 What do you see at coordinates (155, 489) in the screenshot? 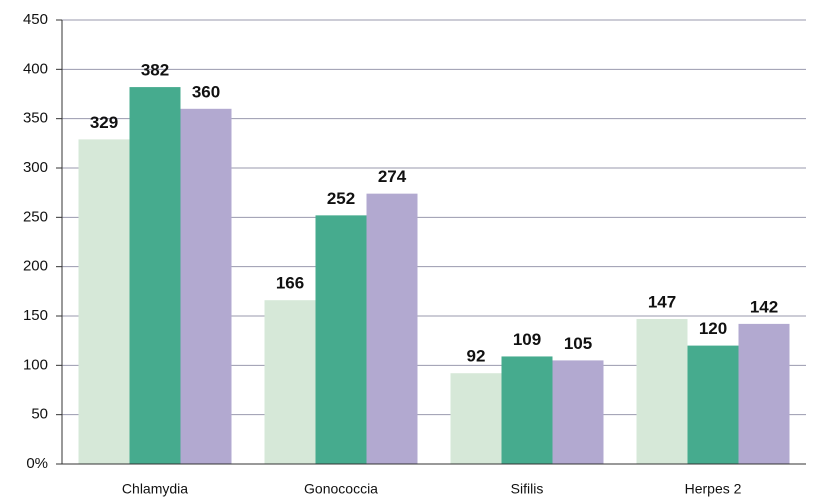
I see `x-tick-label: Chlamydia` at bounding box center [155, 489].